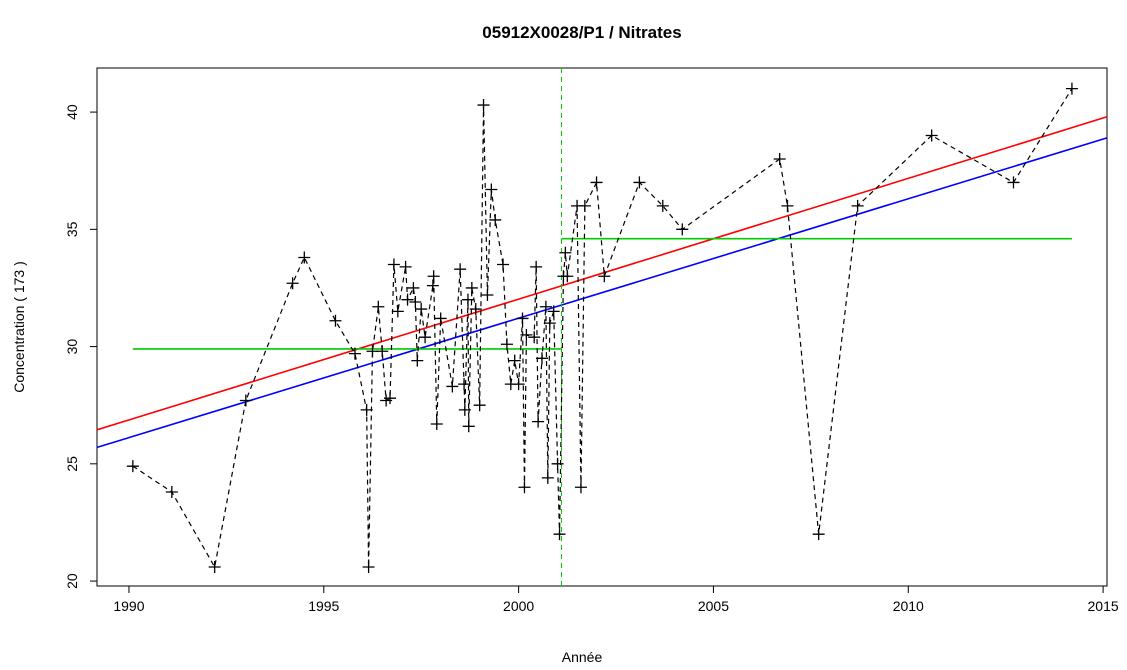 The image size is (1127, 670). Describe the element at coordinates (582, 657) in the screenshot. I see `x-axis-label: Année` at that location.